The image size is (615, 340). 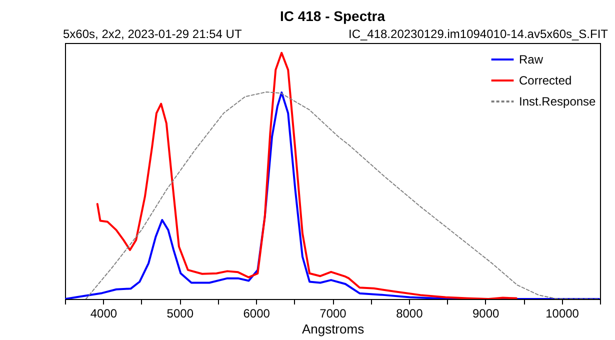 I want to click on x-tick-label: 6000, so click(x=256, y=313).